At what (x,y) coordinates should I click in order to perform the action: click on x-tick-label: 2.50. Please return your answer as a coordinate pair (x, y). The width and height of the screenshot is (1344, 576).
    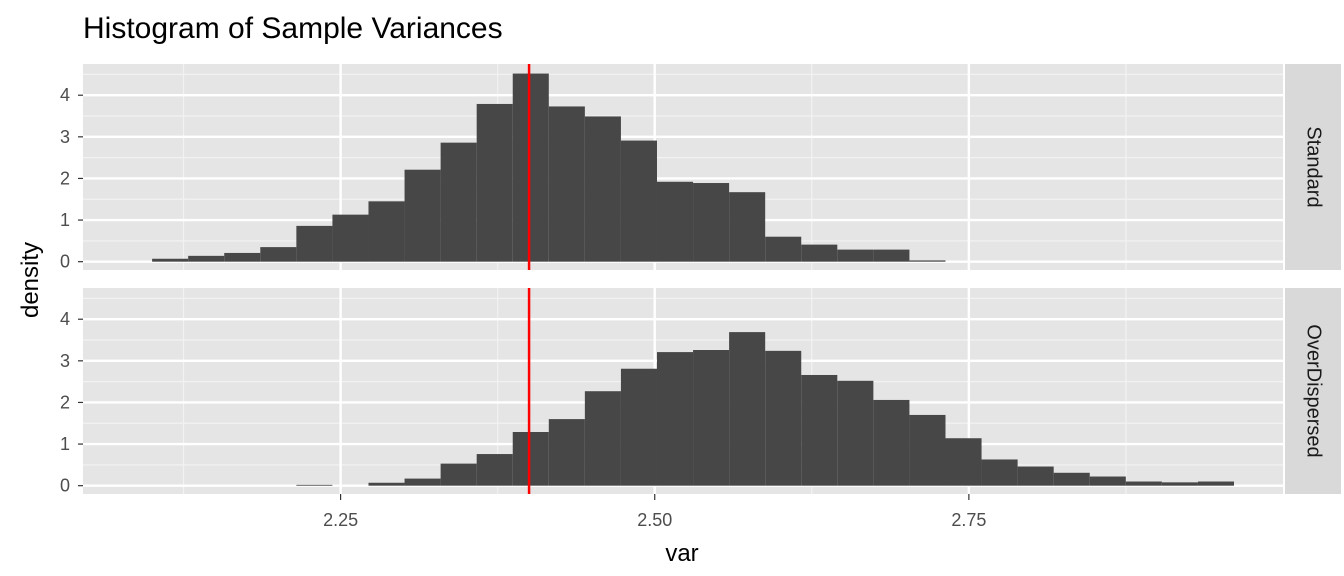
    Looking at the image, I should click on (654, 520).